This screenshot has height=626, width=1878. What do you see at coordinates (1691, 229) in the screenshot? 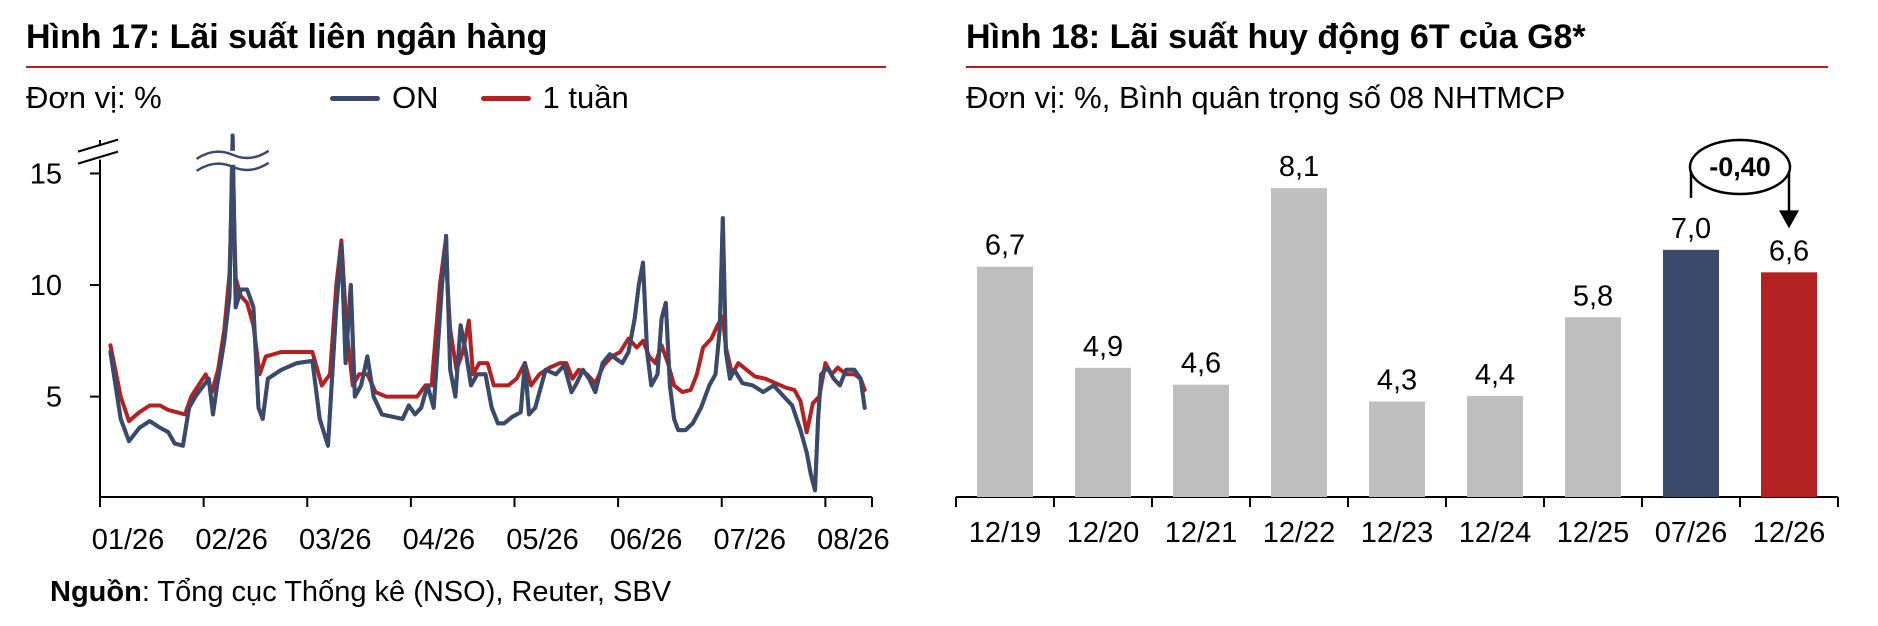
I see `bar-value-label: 7,0` at bounding box center [1691, 229].